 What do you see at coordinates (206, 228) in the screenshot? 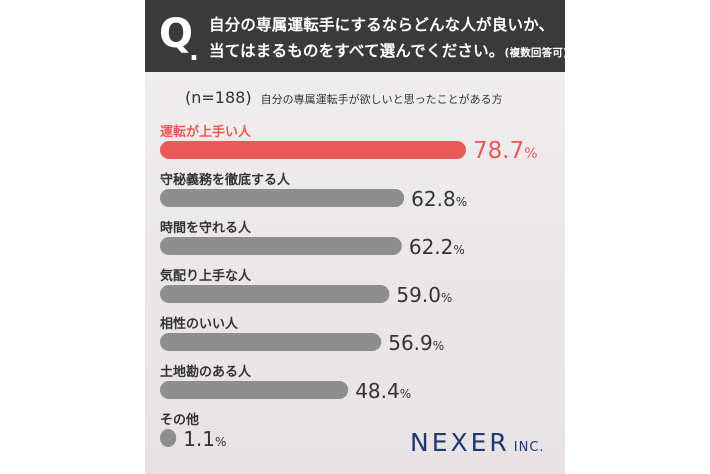
I see `category-label: 時間を守れる人` at bounding box center [206, 228].